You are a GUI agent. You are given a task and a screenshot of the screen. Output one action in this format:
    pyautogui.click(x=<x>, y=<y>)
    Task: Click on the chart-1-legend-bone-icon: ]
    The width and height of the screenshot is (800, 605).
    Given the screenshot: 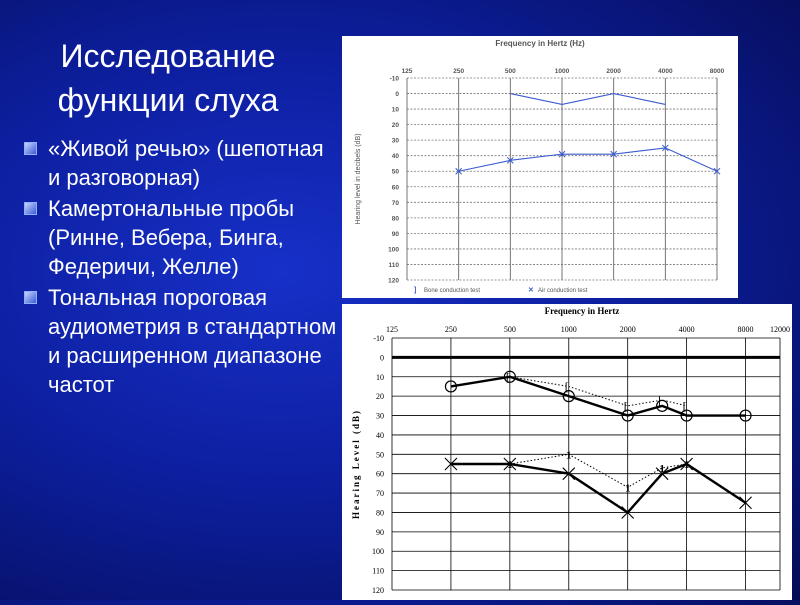 What is the action you would take?
    pyautogui.click(x=415, y=290)
    